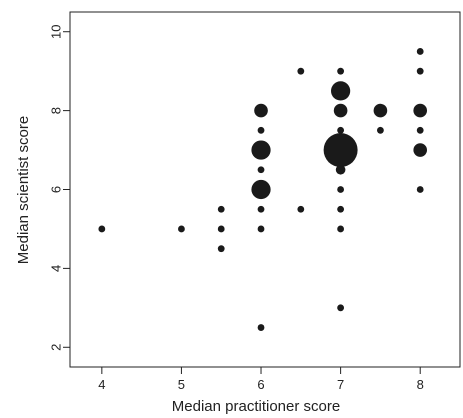 Image resolution: width=463 pixels, height=418 pixels. What do you see at coordinates (56, 268) in the screenshot?
I see `y-tick-label: 4` at bounding box center [56, 268].